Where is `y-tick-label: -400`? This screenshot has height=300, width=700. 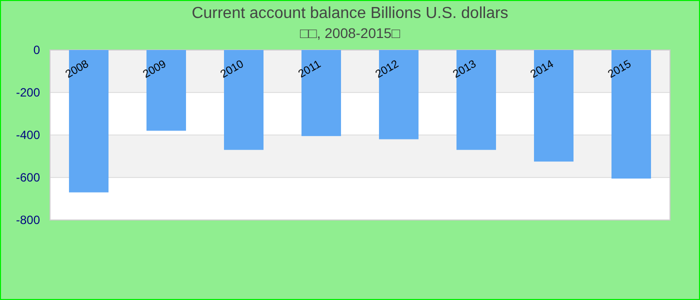
y-tick-label: -400 is located at coordinates (28, 135).